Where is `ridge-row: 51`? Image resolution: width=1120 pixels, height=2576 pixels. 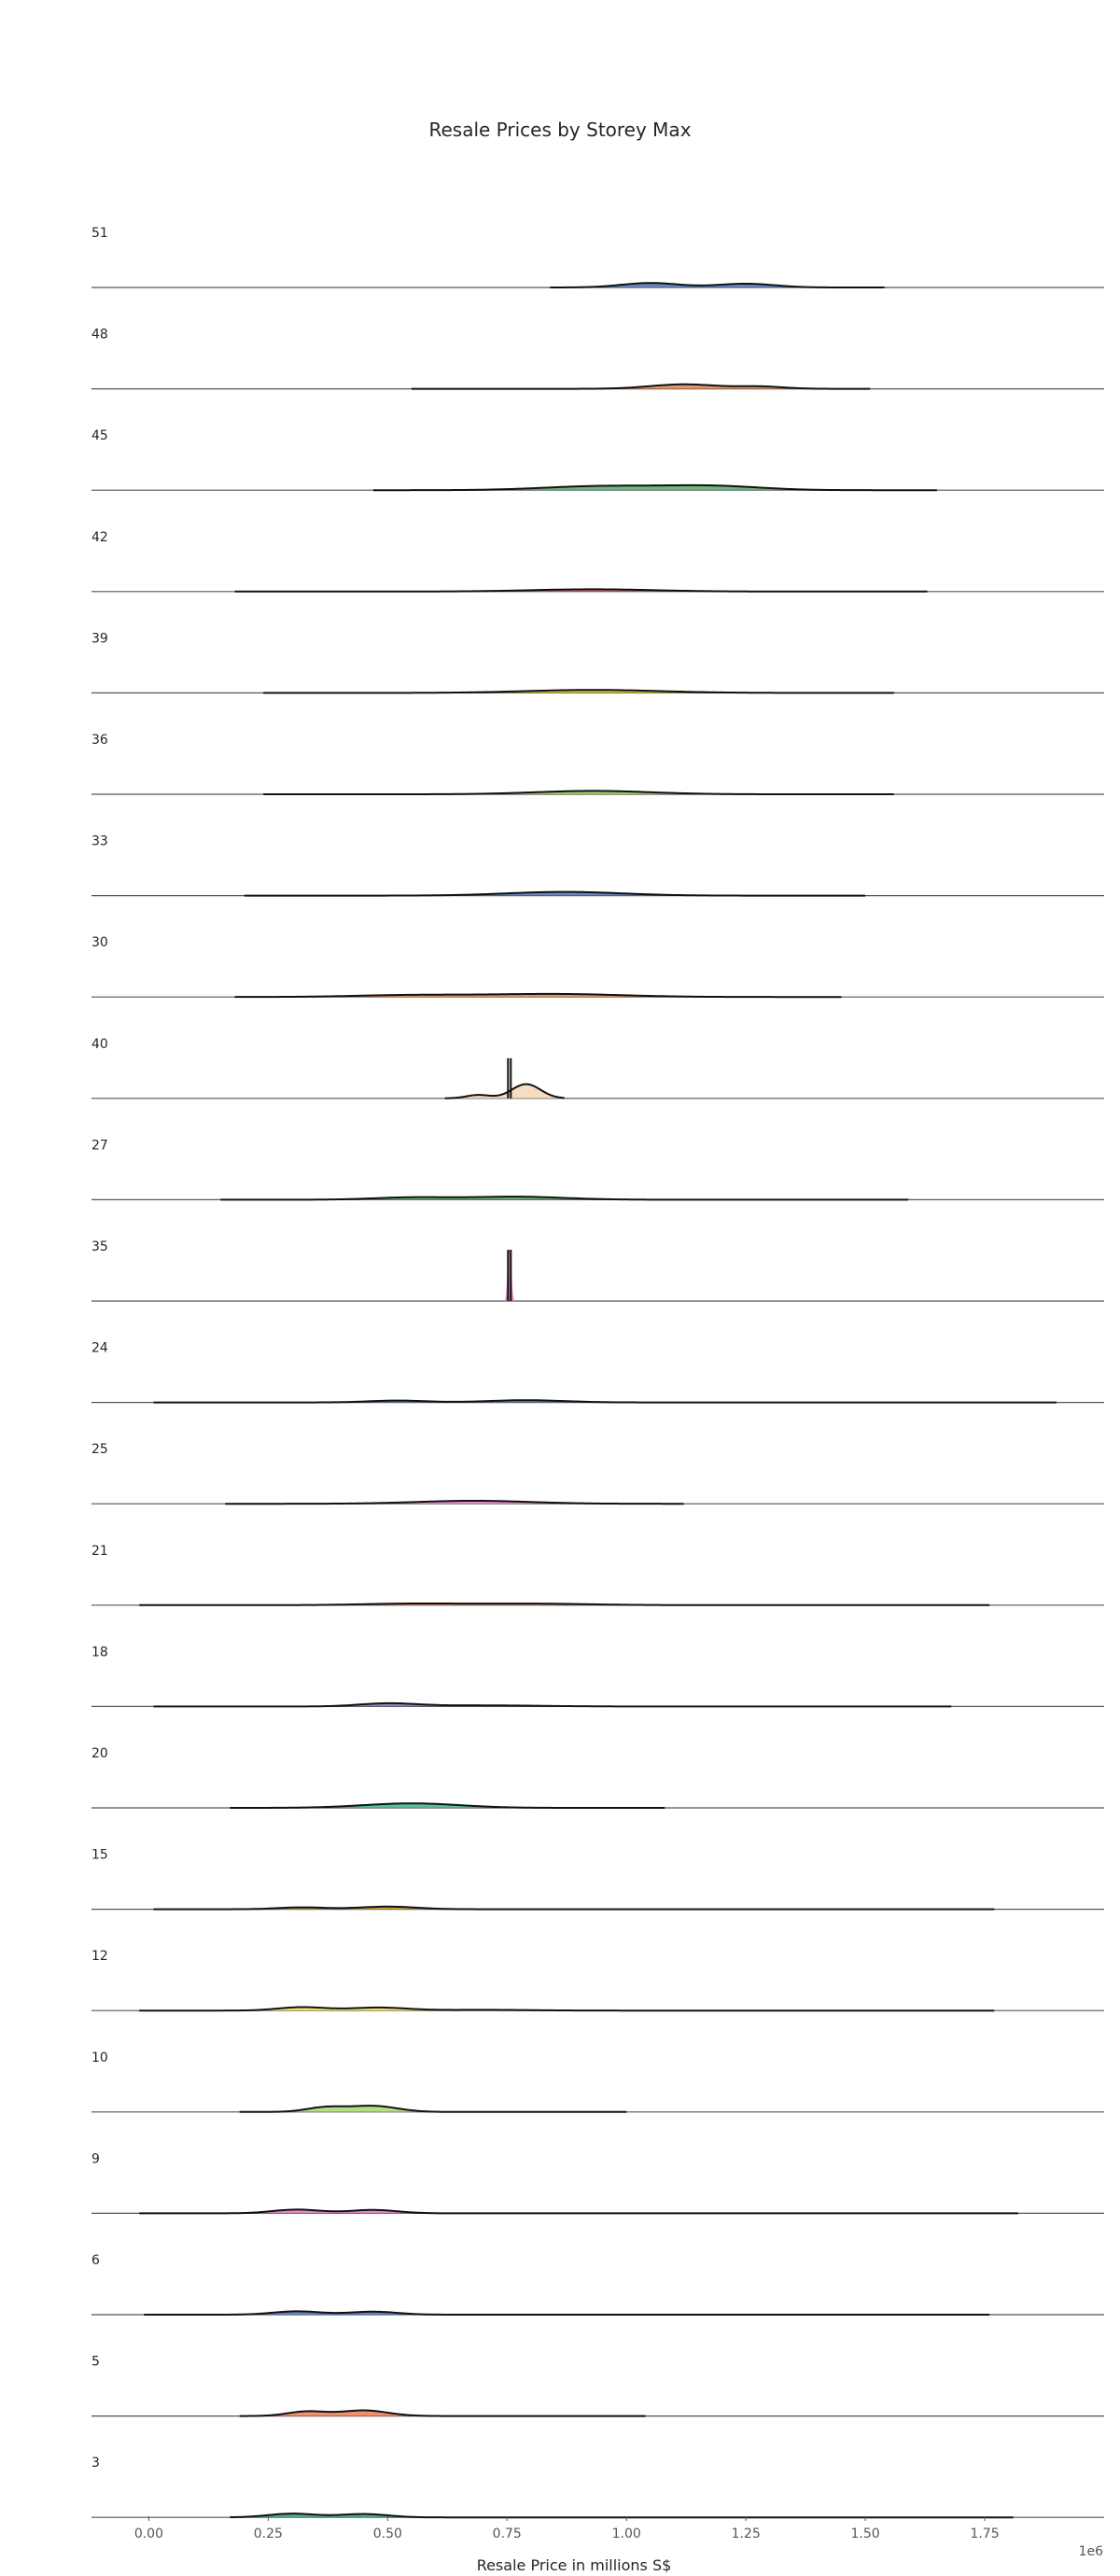 ridge-row: 51 is located at coordinates (597, 257).